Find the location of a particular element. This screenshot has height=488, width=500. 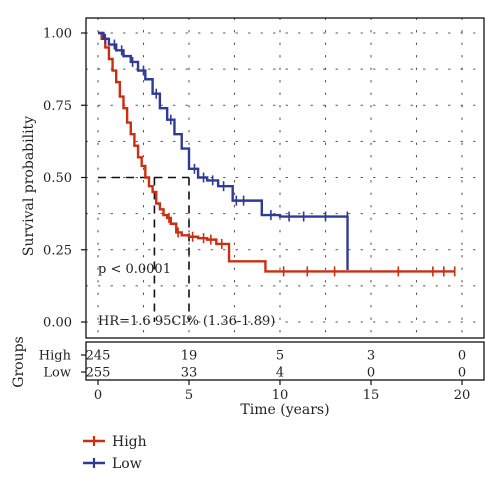

risk-count: 33 is located at coordinates (189, 373).